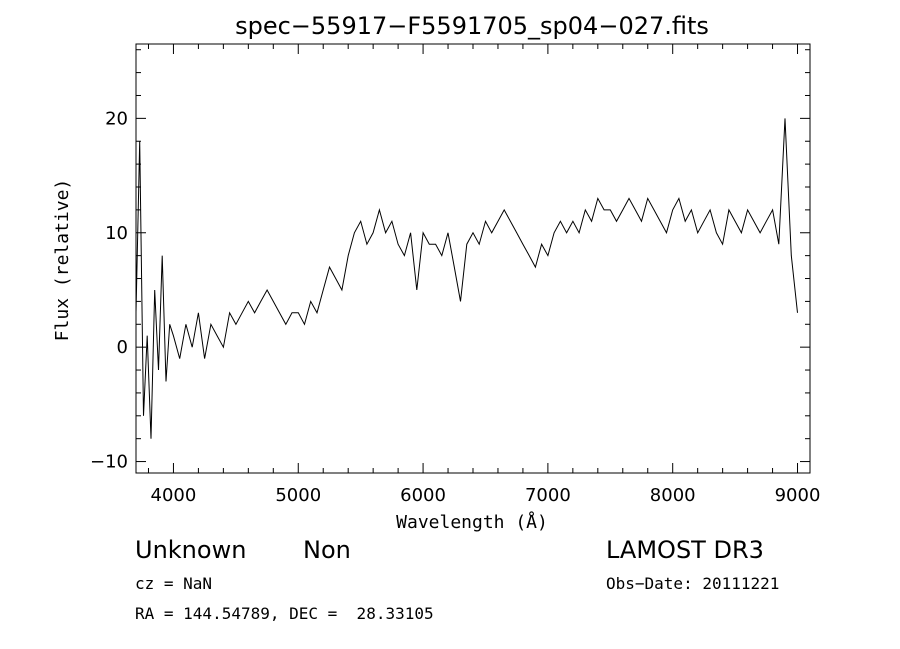 The image size is (900, 649). I want to click on x-tick-label: 7000, so click(548, 495).